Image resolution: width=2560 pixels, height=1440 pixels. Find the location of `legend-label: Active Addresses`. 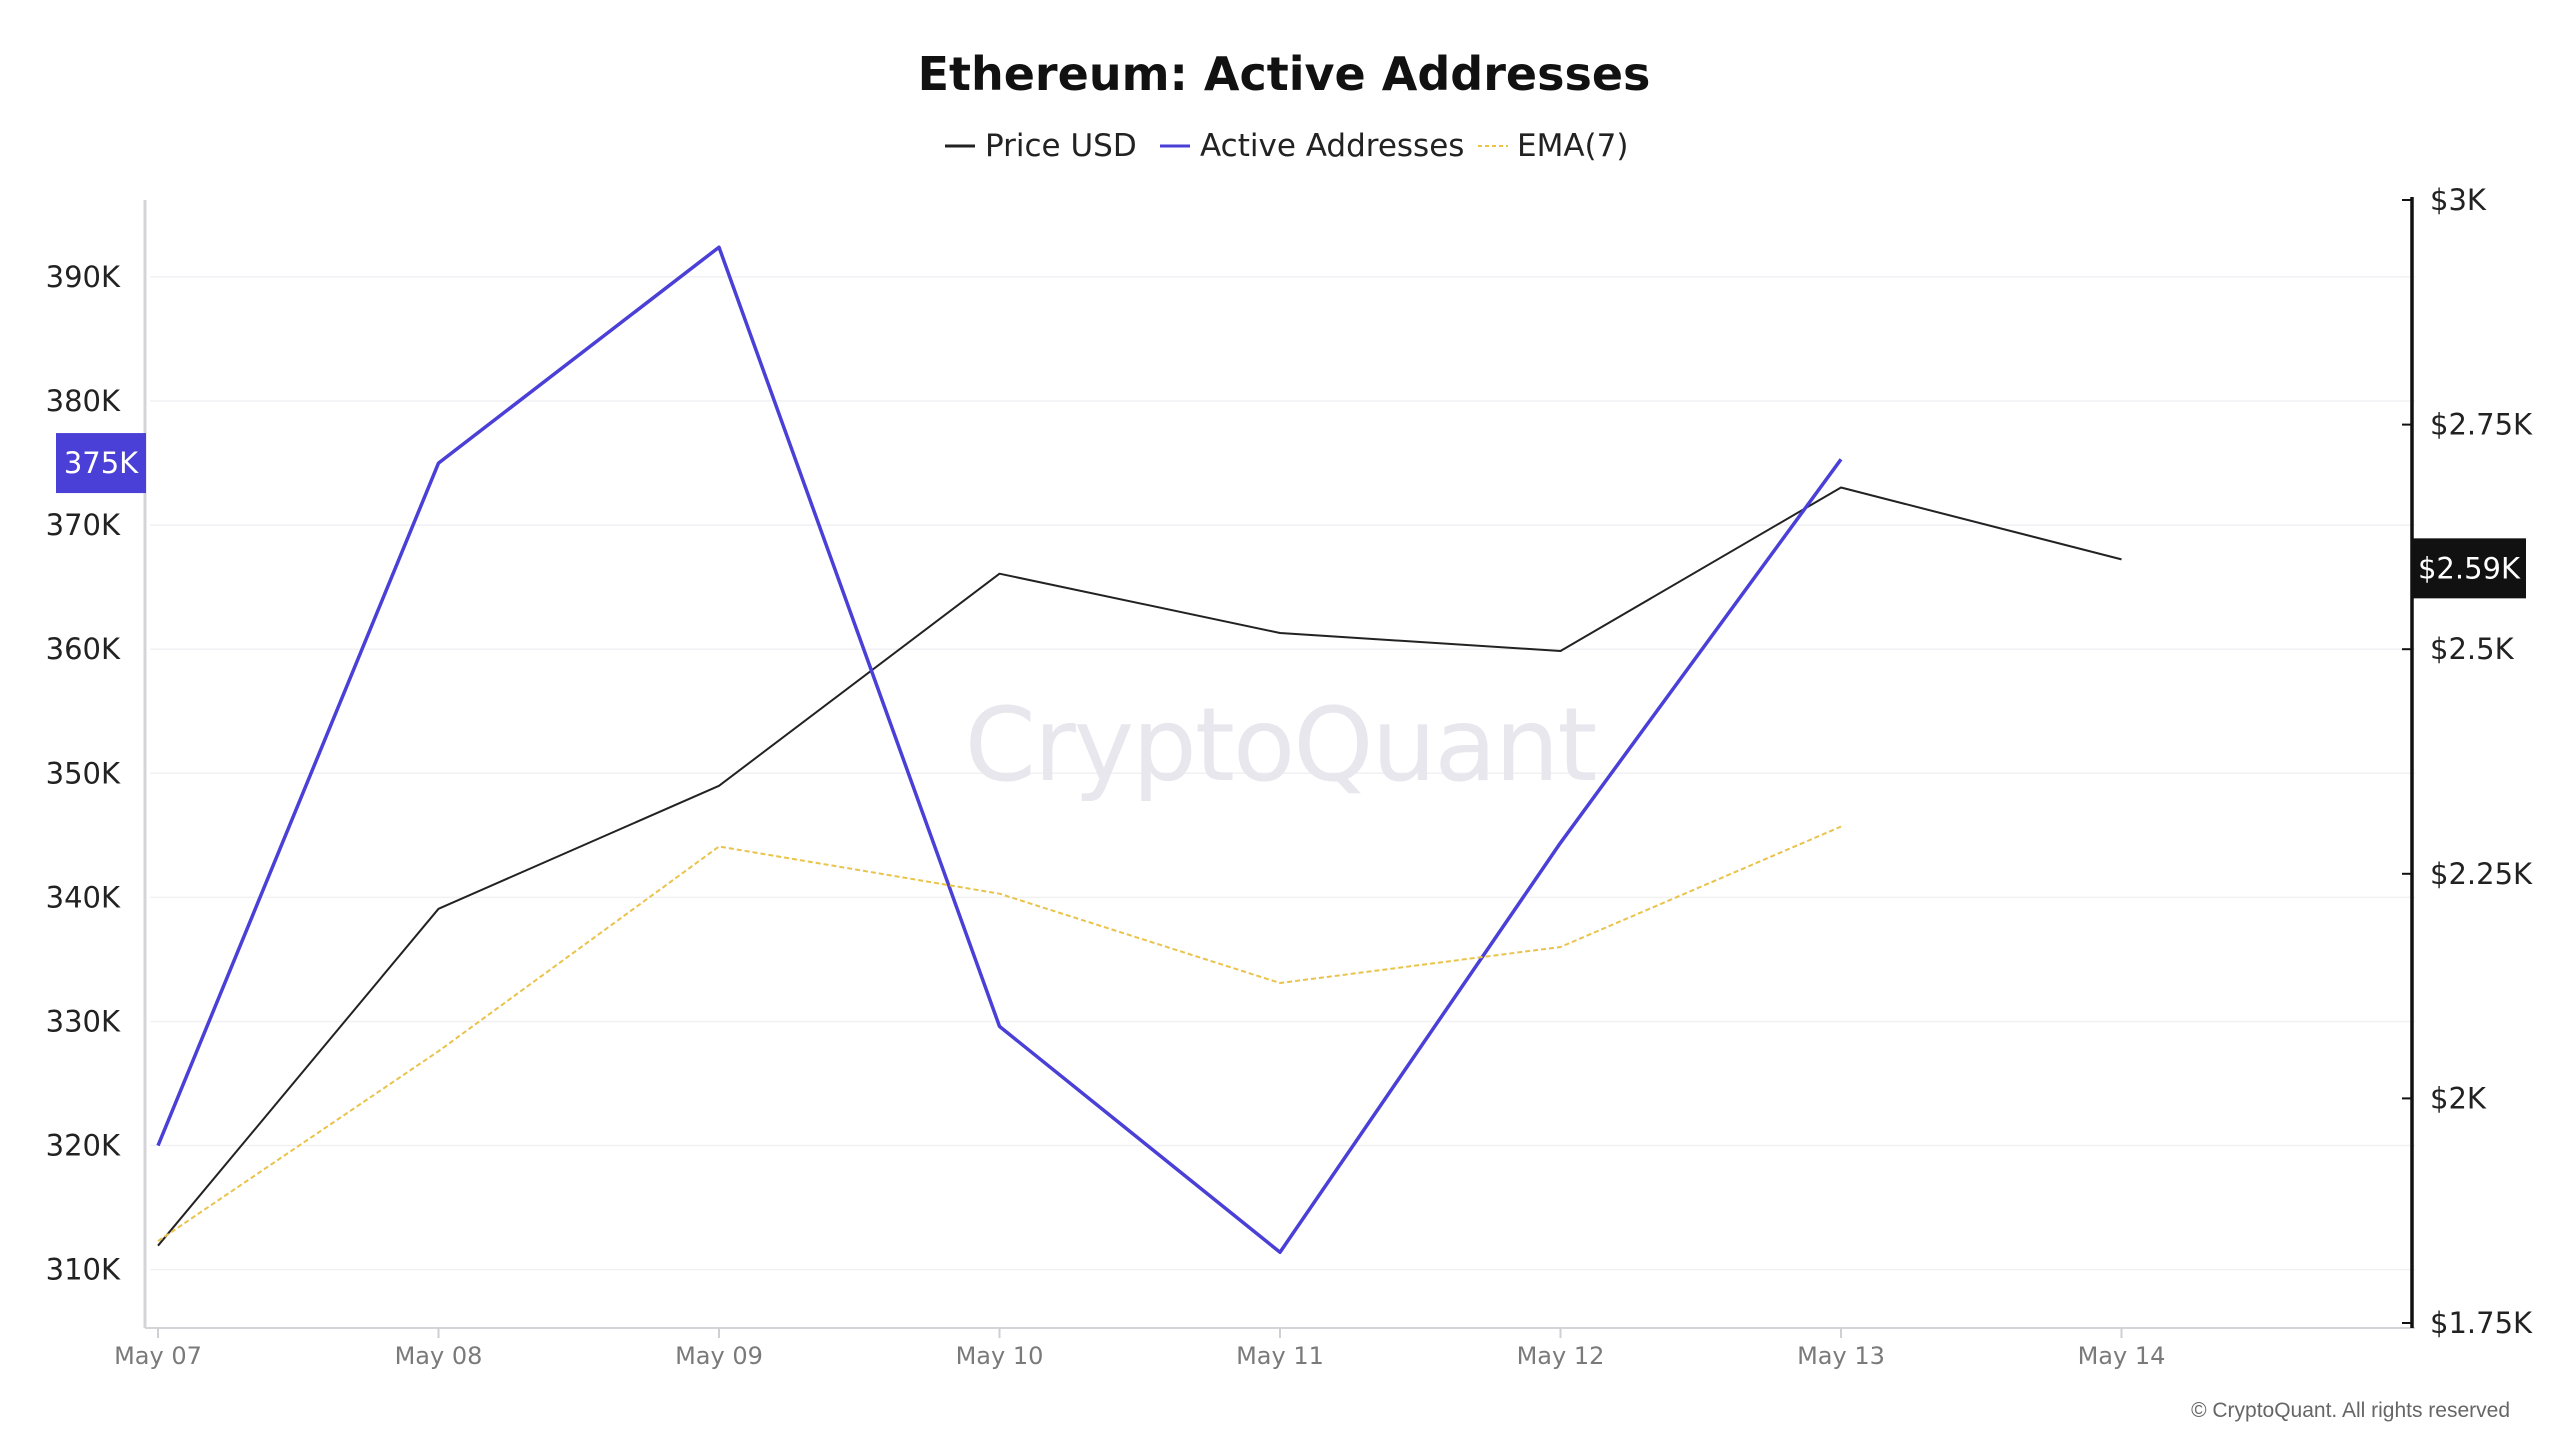

legend-label: Active Addresses is located at coordinates (1332, 146).